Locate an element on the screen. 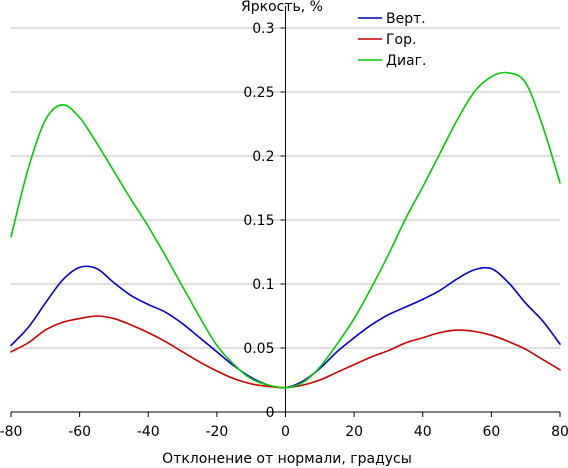  y-tick-label: 0.2 is located at coordinates (263, 157).